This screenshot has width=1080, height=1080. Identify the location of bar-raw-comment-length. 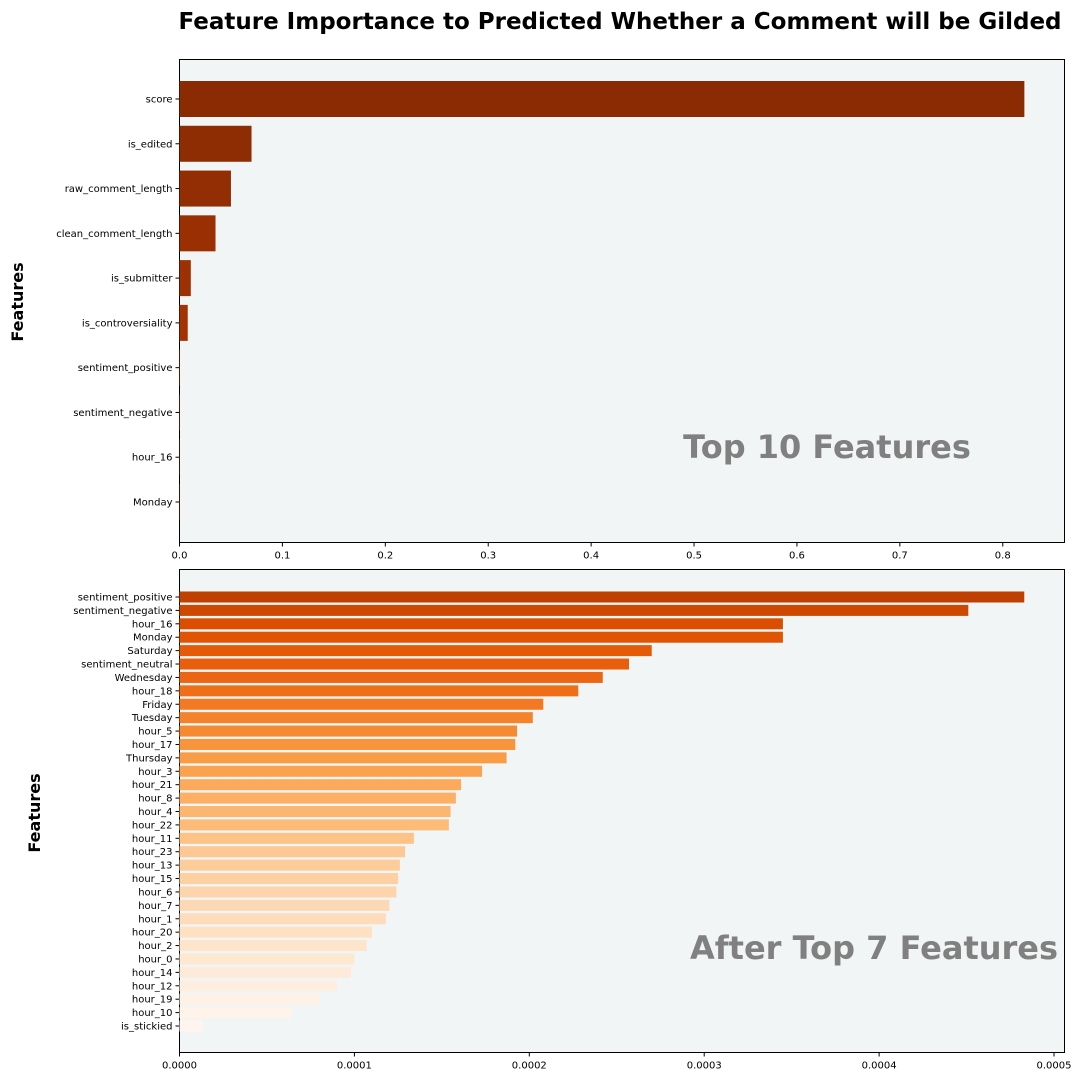
(205, 188).